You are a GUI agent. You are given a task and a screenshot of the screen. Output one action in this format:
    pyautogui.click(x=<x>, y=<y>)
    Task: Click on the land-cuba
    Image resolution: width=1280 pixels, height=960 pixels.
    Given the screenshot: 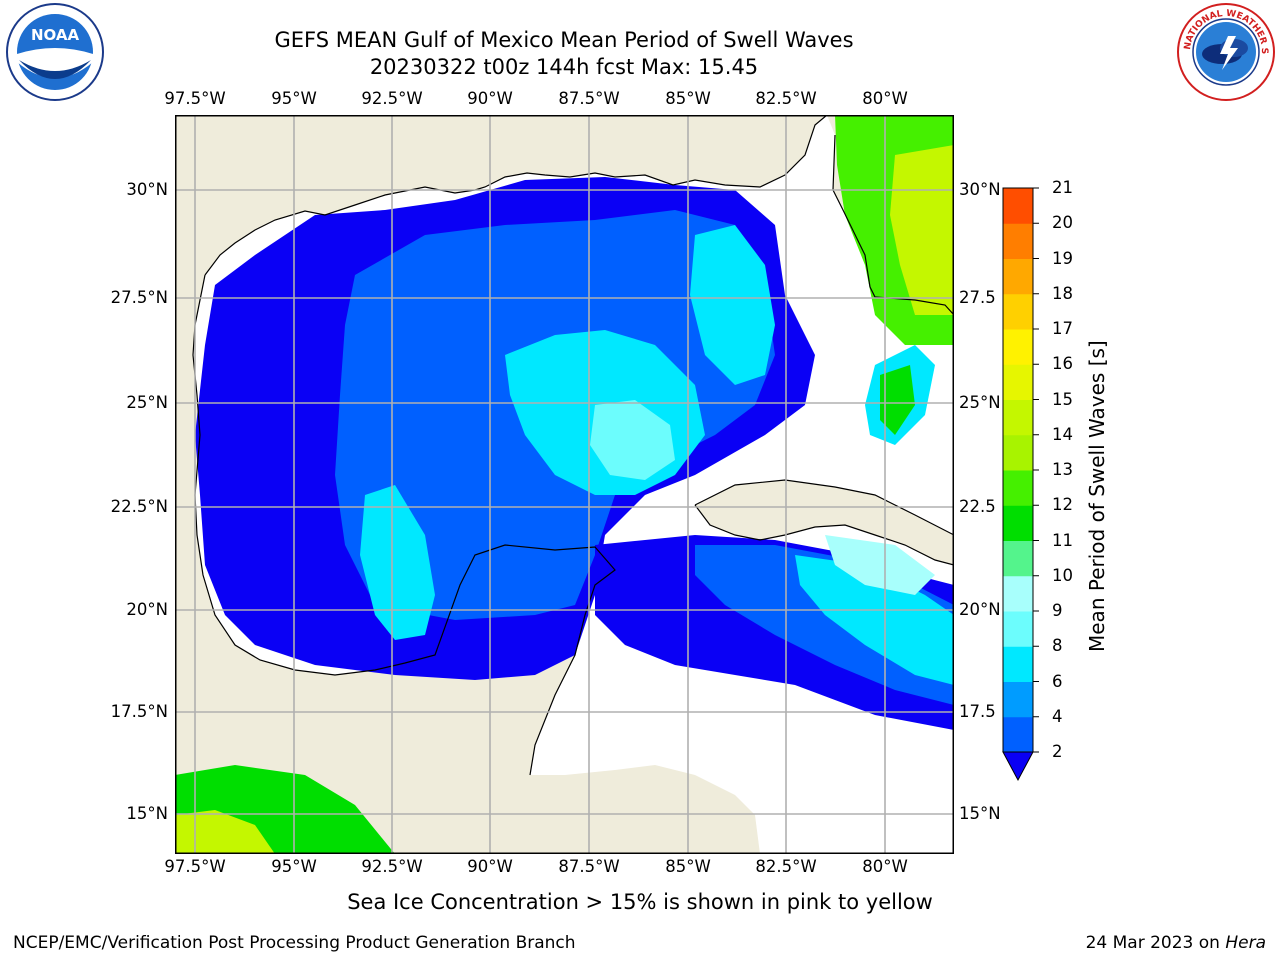 What is the action you would take?
    pyautogui.click(x=824, y=522)
    